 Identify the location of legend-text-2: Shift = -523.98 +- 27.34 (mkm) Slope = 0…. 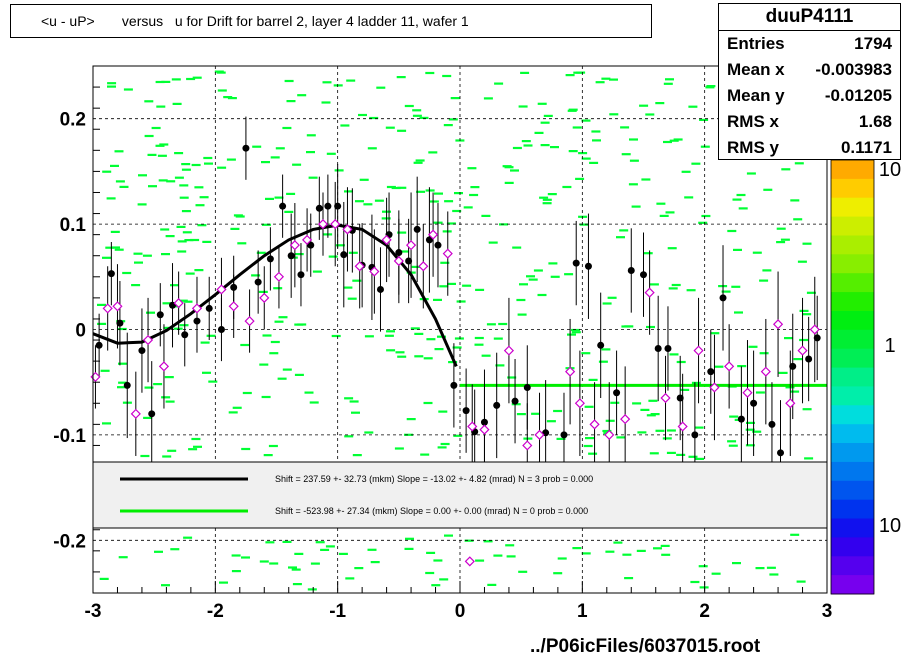
(431, 511).